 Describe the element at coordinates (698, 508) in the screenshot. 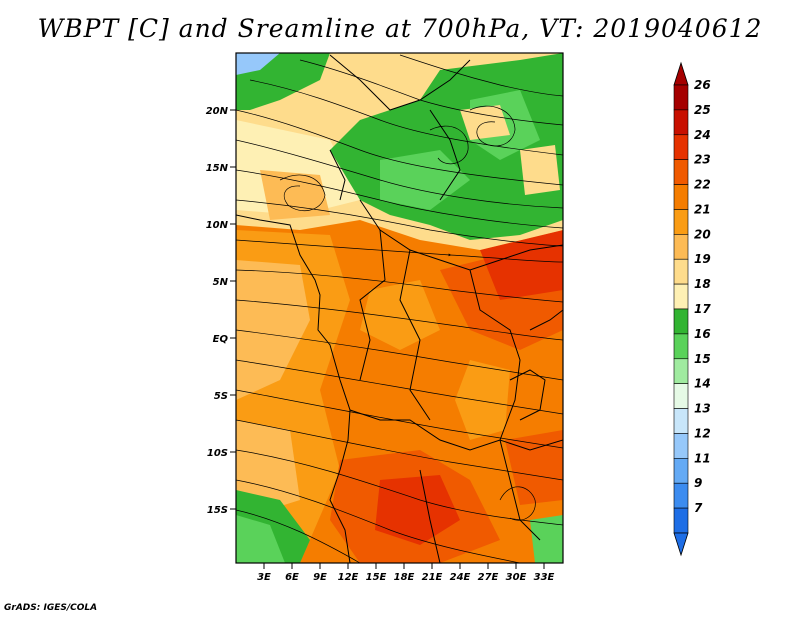

I see `colorbar-label: 7` at that location.